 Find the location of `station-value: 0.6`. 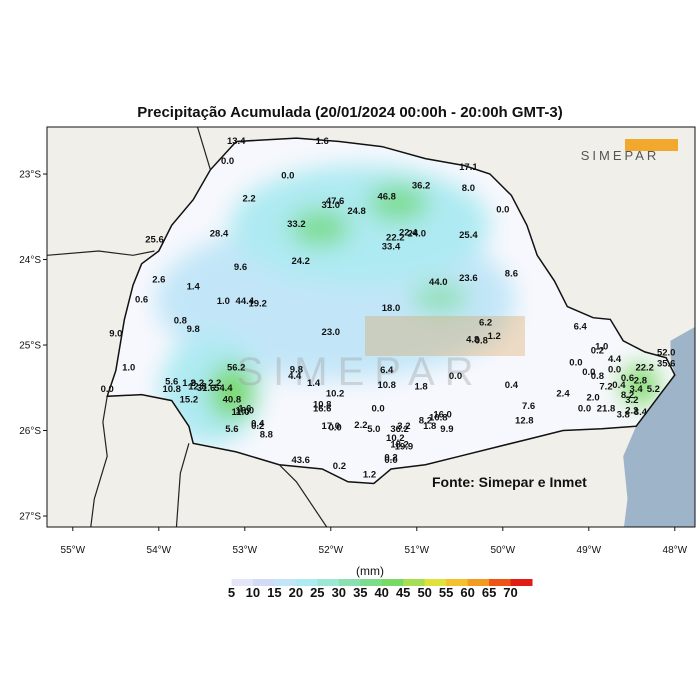

station-value: 0.6 is located at coordinates (141, 299).